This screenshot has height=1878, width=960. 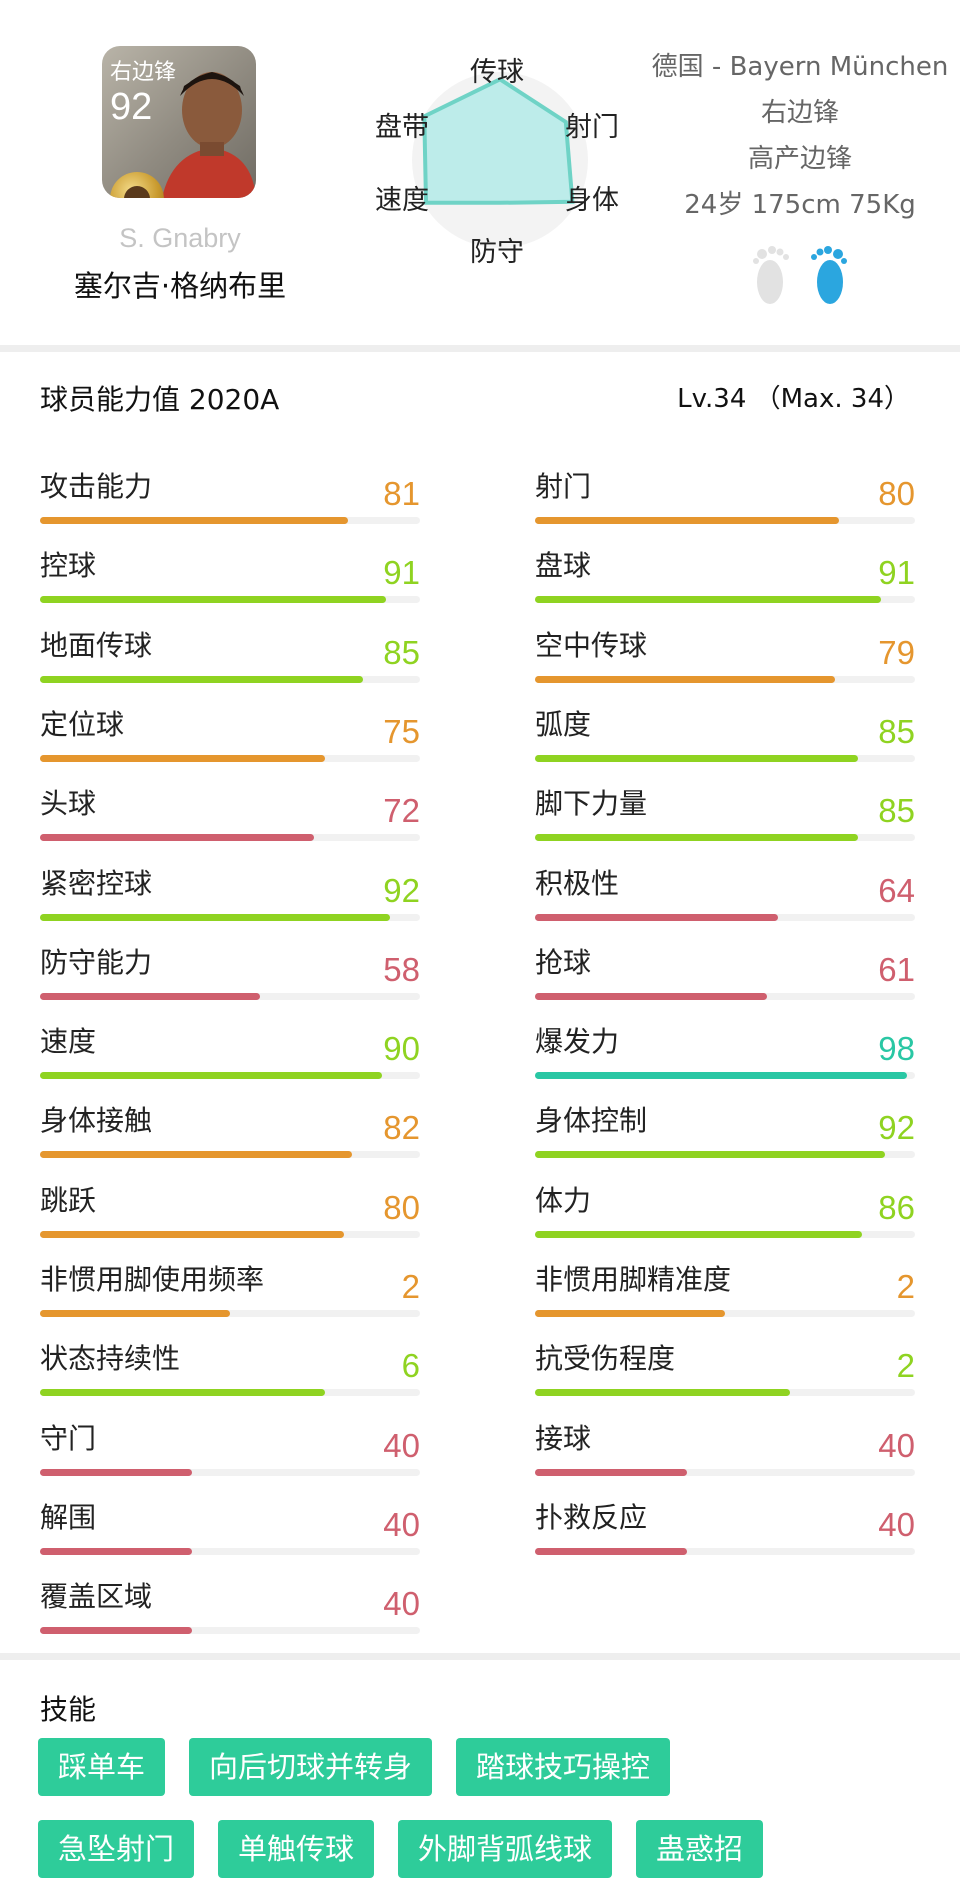 What do you see at coordinates (633, 1279) in the screenshot?
I see `stat-label: 非惯用脚精准度` at bounding box center [633, 1279].